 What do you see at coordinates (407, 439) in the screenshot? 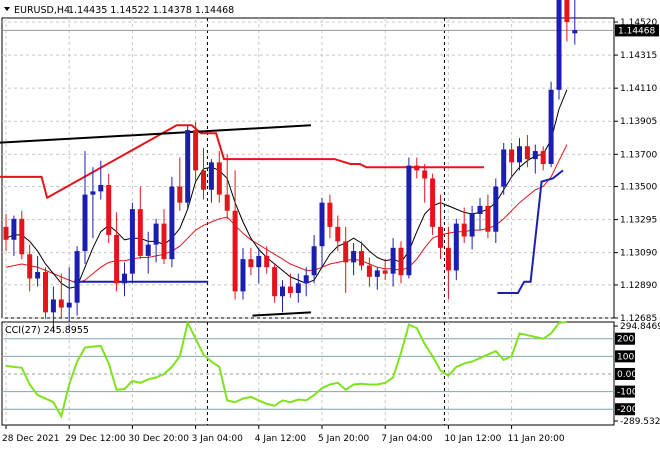
I see `time-tick-label: 7 Jan 04:00` at bounding box center [407, 439].